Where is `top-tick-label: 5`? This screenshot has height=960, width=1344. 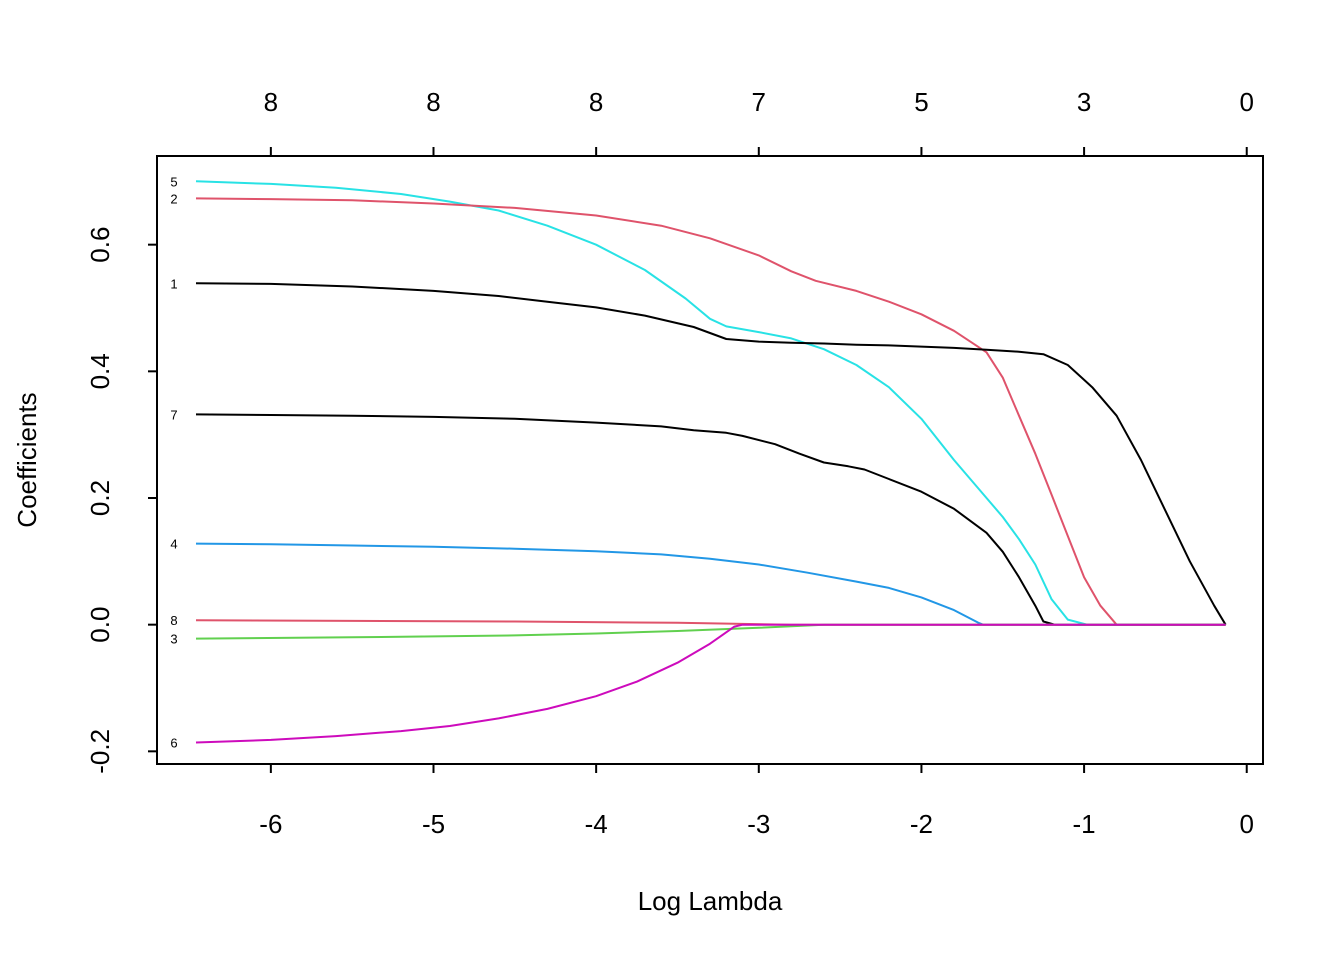 top-tick-label: 5 is located at coordinates (921, 102).